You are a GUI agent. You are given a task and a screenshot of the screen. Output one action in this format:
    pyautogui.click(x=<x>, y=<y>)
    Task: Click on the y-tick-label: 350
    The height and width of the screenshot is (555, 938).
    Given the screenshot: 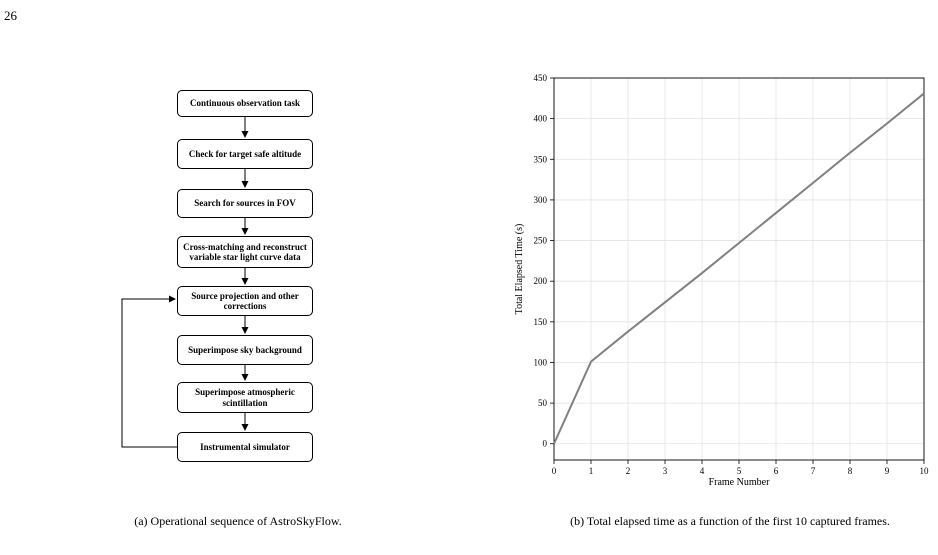 What is the action you would take?
    pyautogui.click(x=541, y=159)
    